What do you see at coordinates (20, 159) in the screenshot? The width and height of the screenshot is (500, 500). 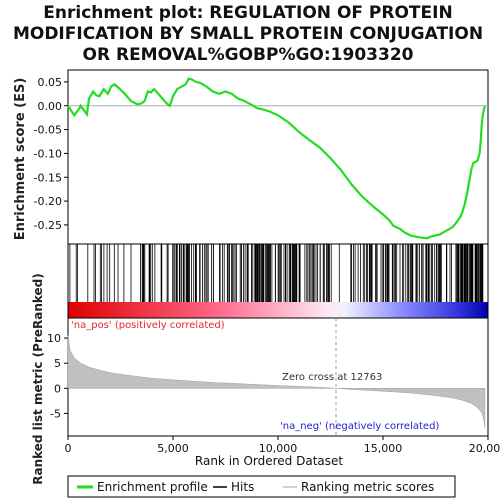 I see `es-axis-label: Enrichment score (ES)` at bounding box center [20, 159].